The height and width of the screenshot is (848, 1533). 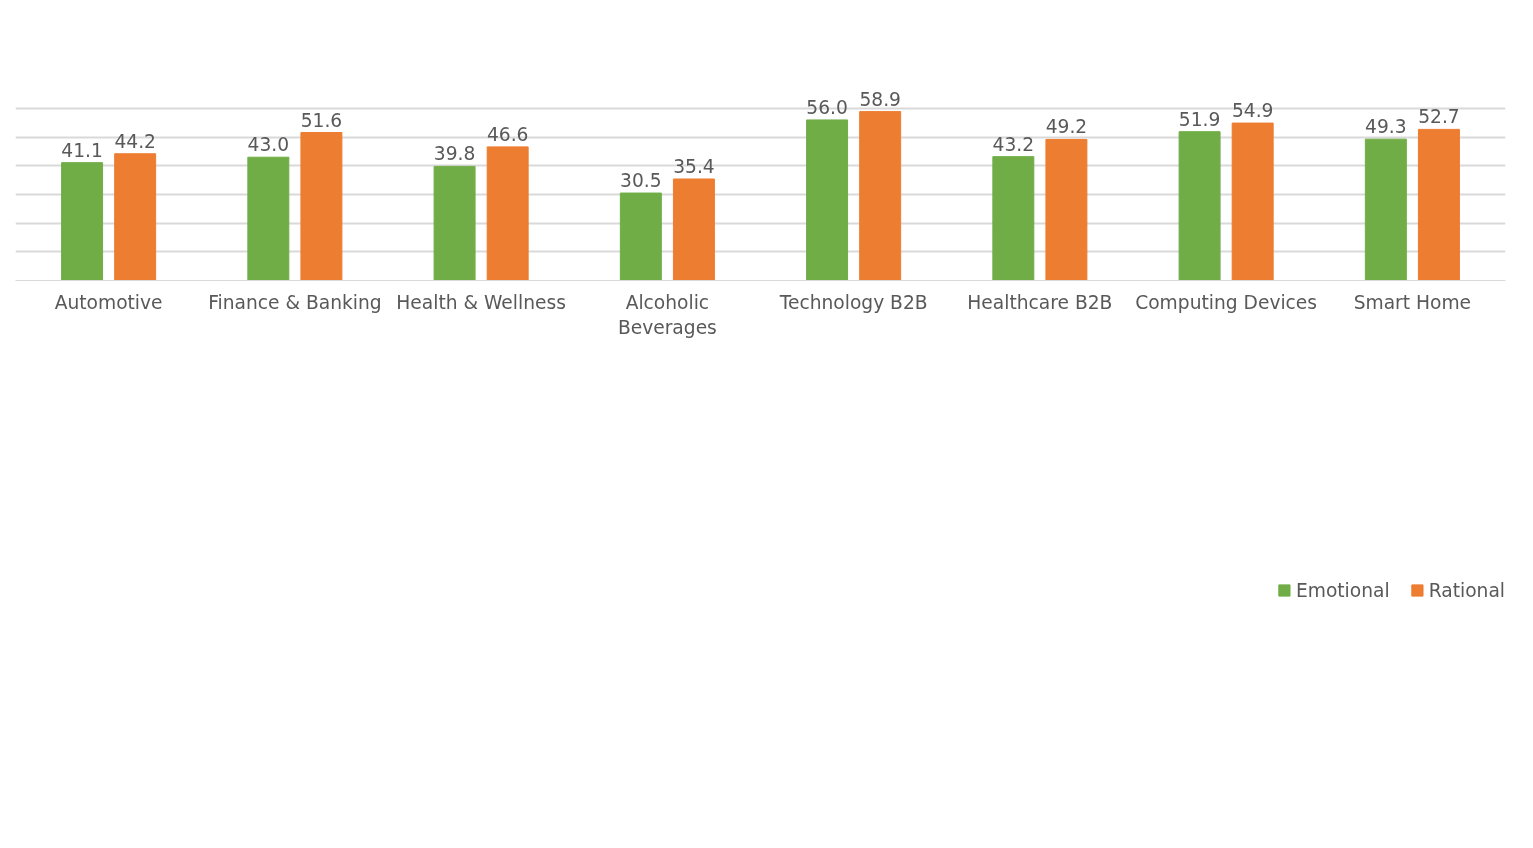 What do you see at coordinates (1066, 127) in the screenshot?
I see `data-label: 49.2` at bounding box center [1066, 127].